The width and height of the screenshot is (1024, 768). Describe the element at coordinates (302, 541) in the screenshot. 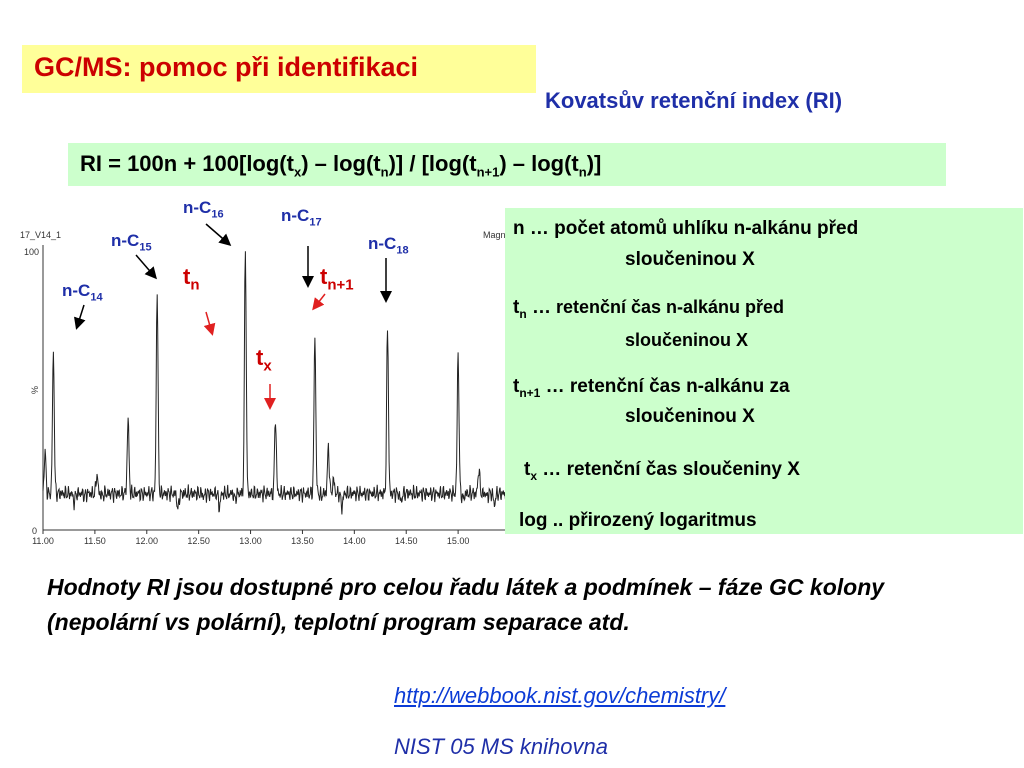

I see `x-tick-label: 13.50` at that location.